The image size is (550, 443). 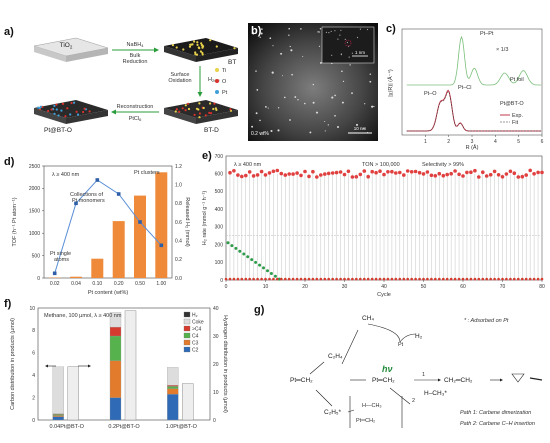 What do you see at coordinates (495, 413) in the screenshot?
I see `svg-text: Path 1: Carbene dimerization` at bounding box center [495, 413].